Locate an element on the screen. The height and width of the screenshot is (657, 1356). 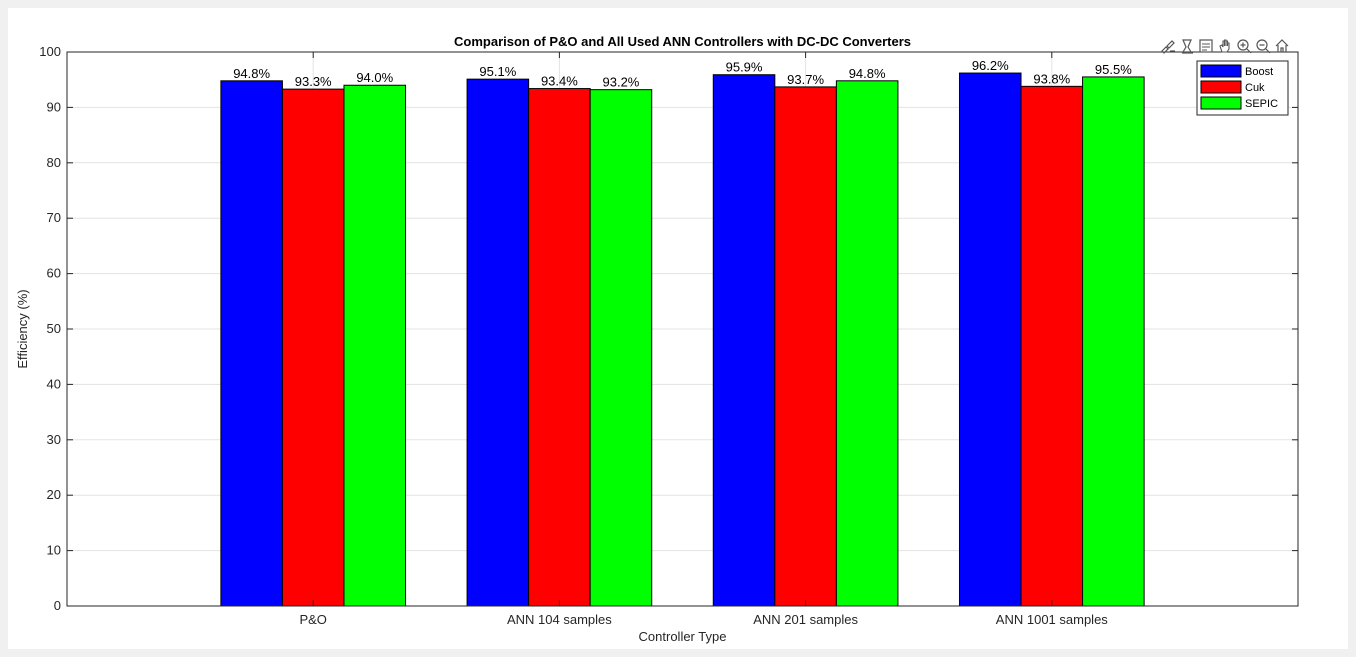
zoom-in-icon is located at coordinates (1244, 46).